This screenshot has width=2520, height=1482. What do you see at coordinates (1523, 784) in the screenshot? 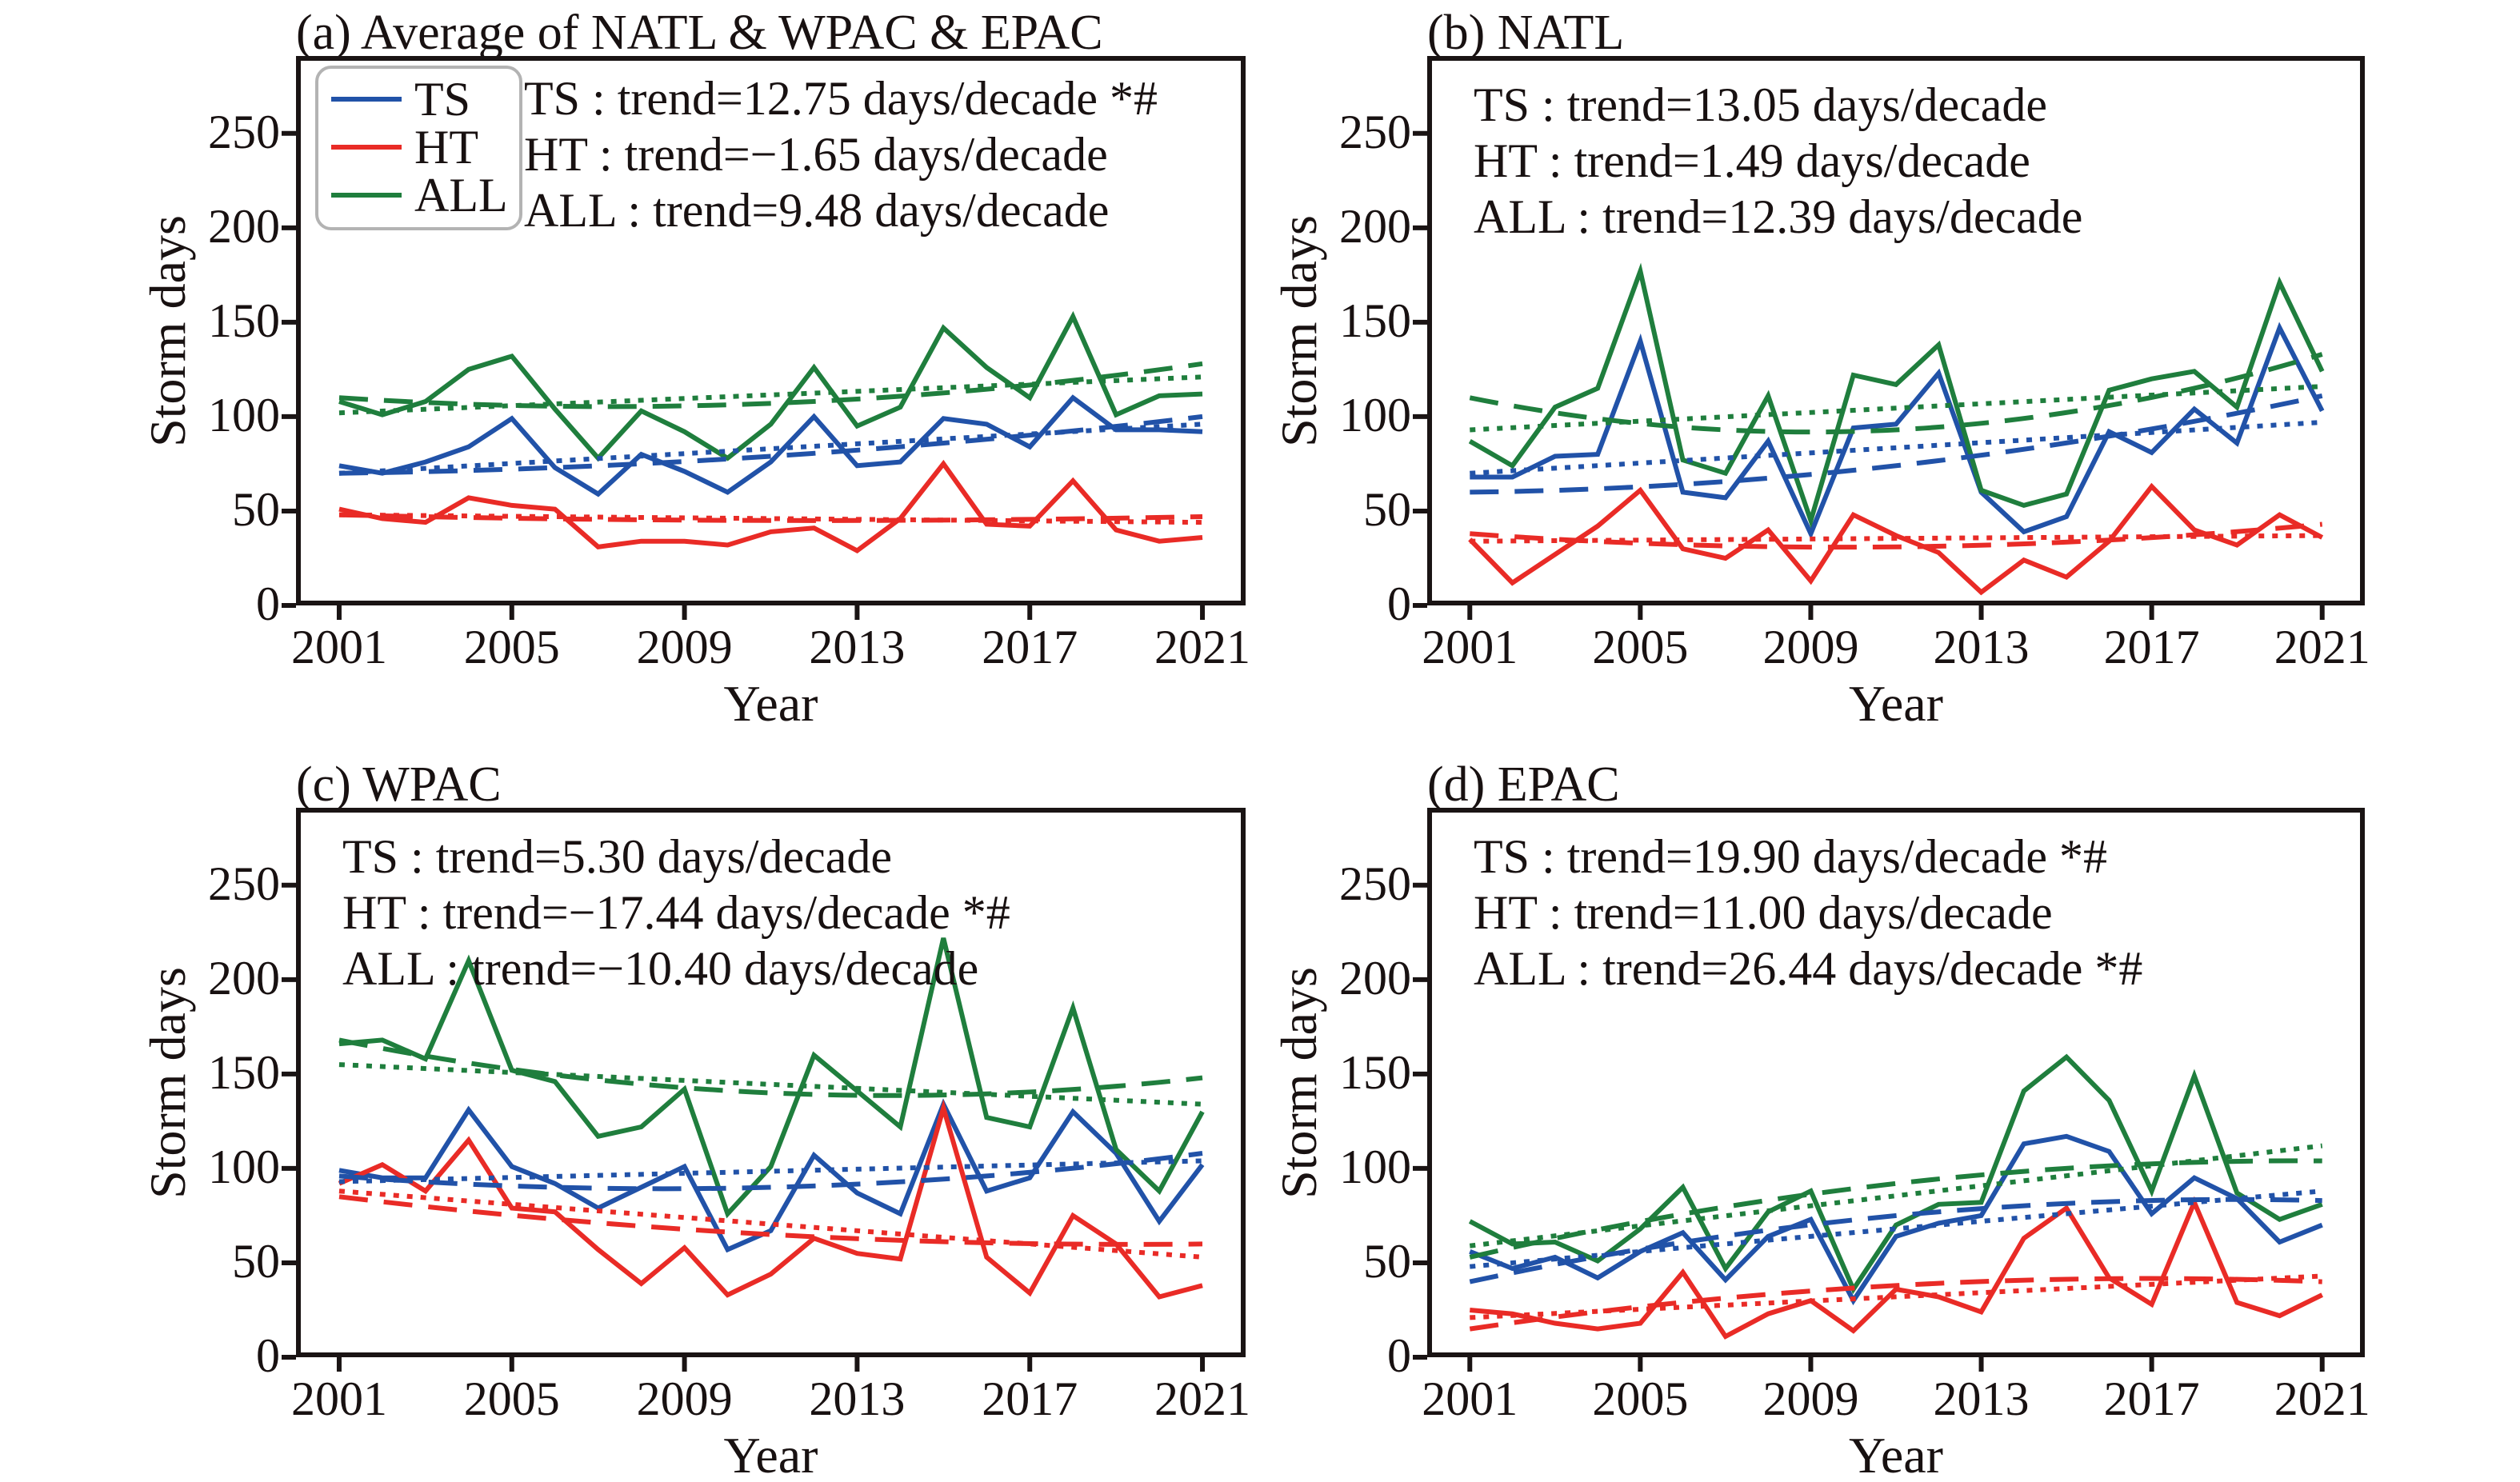
I see `panel-title: (d) EPAC` at bounding box center [1523, 784].